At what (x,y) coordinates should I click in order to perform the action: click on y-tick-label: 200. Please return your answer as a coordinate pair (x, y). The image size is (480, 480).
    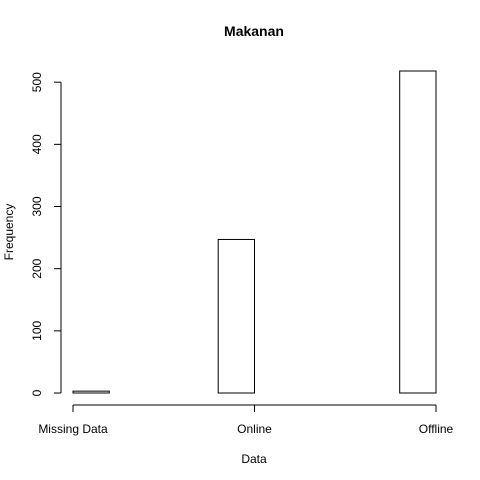
    Looking at the image, I should click on (37, 268).